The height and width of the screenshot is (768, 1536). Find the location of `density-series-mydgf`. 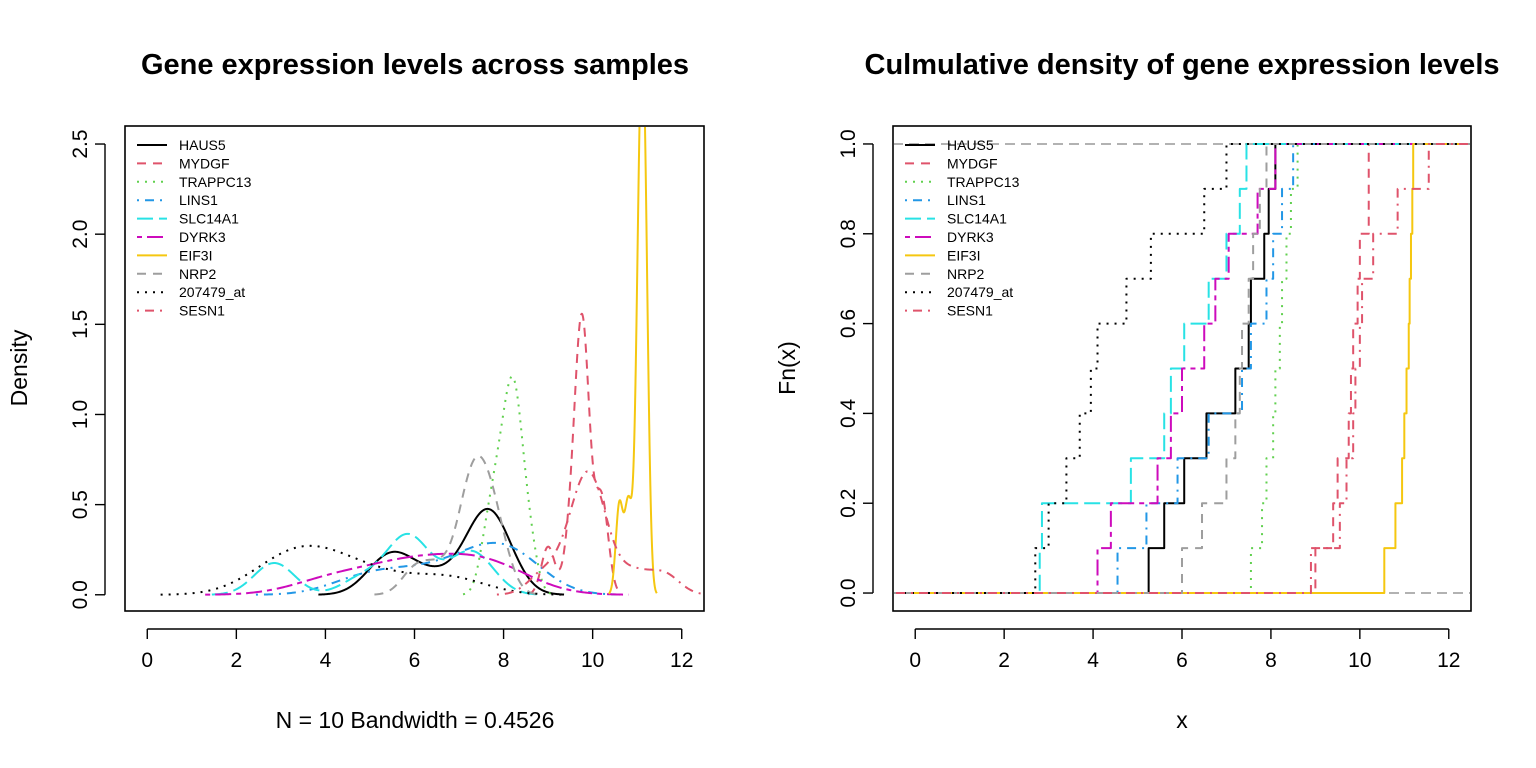

density-series-mydgf is located at coordinates (575, 454).